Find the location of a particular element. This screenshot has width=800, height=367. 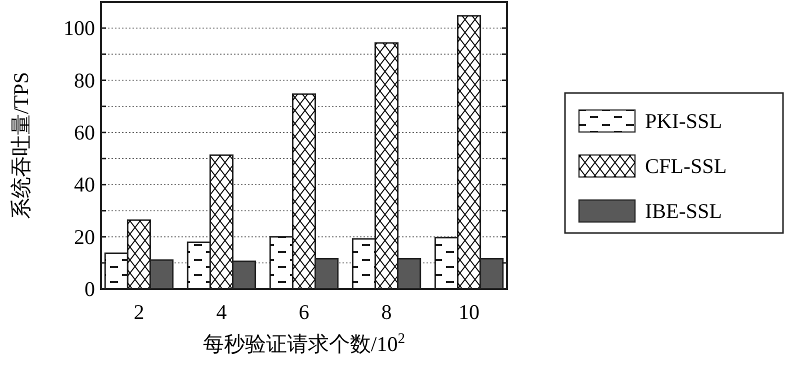

y-tick-label: 100 is located at coordinates (79, 28).